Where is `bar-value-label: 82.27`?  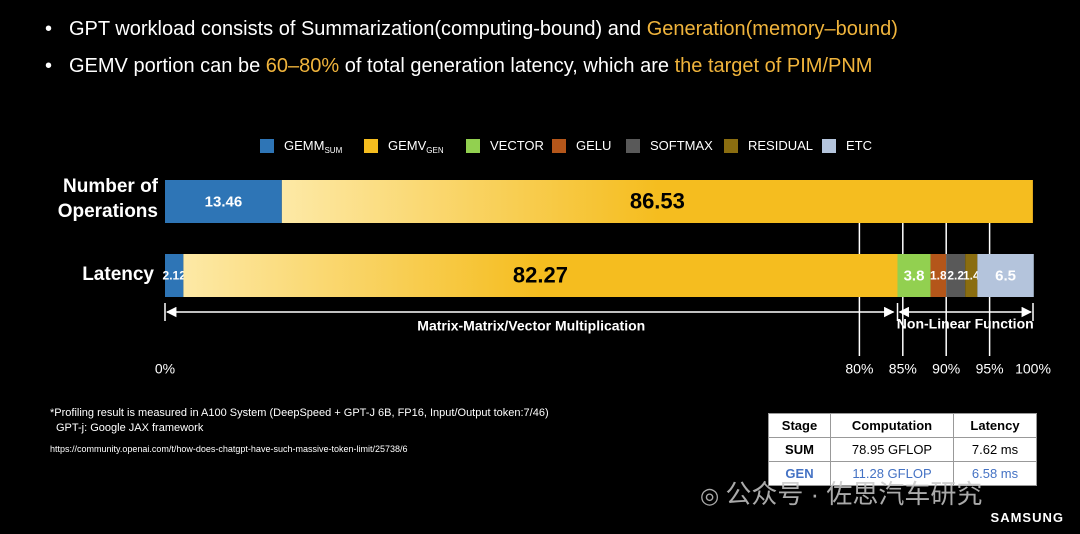 bar-value-label: 82.27 is located at coordinates (540, 274).